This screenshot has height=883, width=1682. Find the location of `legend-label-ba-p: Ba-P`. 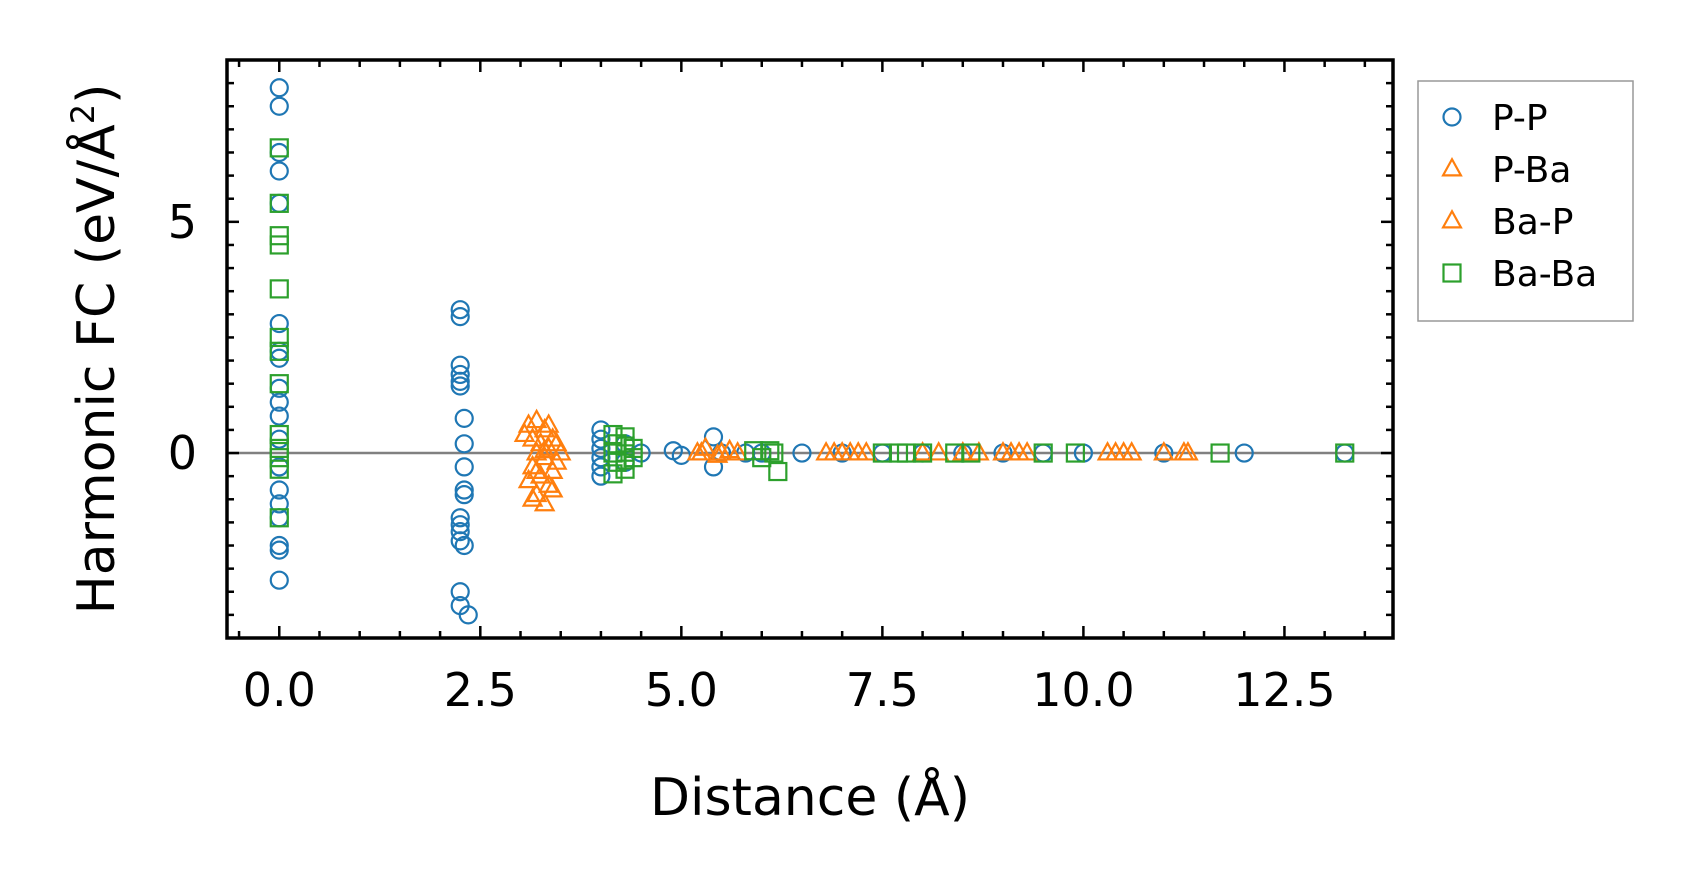

legend-label-ba-p: Ba-P is located at coordinates (1532, 222).